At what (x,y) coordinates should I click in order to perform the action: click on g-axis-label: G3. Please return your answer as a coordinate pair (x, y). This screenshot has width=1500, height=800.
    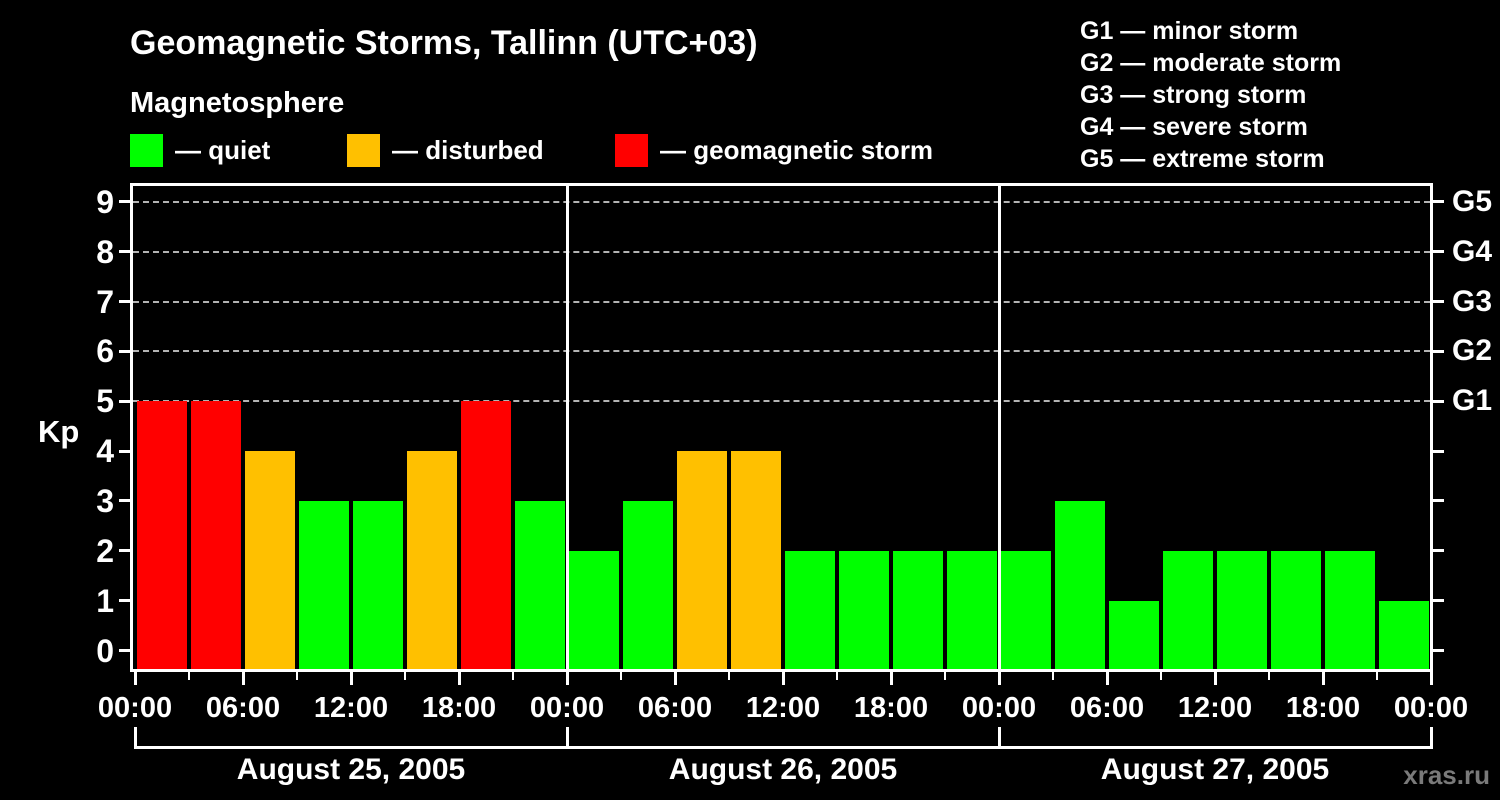
    Looking at the image, I should click on (1472, 301).